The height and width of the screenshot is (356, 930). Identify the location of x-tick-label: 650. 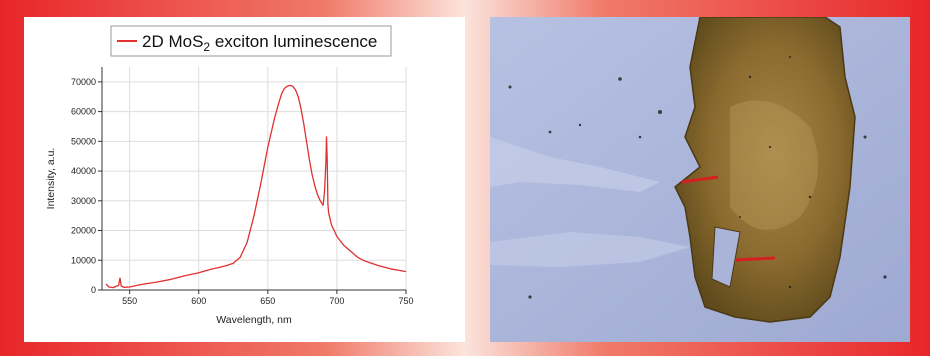
(267, 301).